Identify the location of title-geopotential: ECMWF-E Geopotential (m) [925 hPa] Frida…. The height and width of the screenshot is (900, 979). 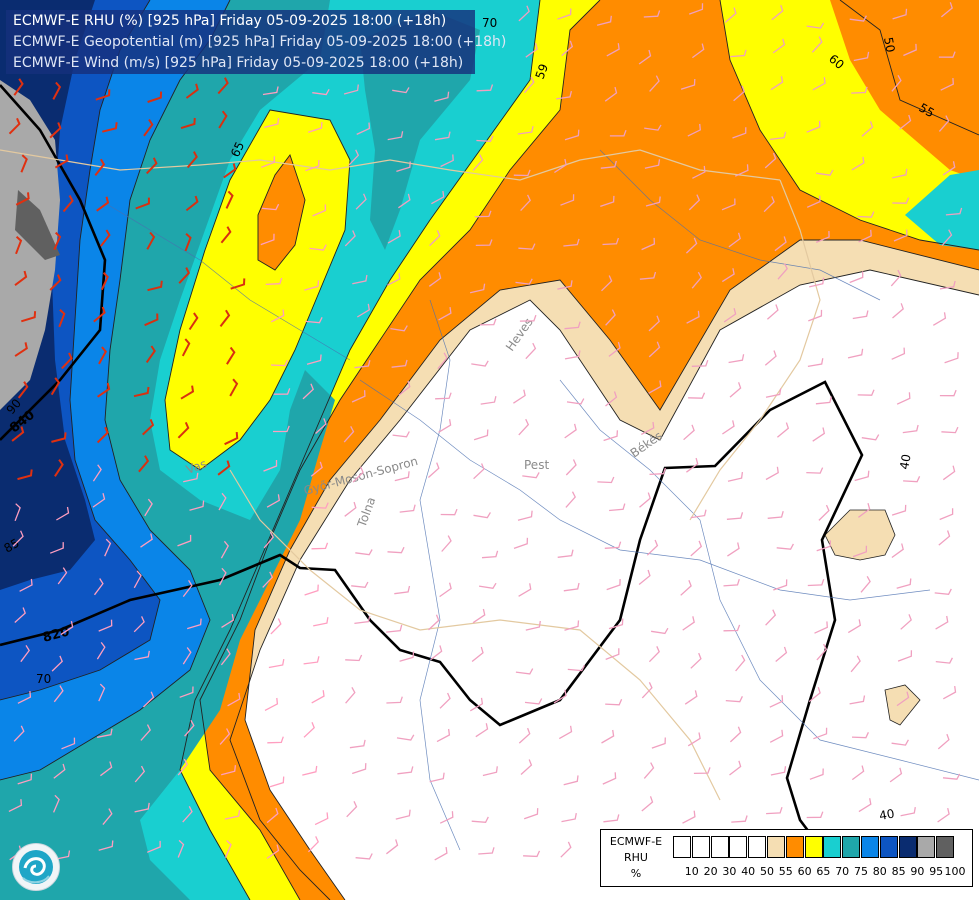
(260, 42).